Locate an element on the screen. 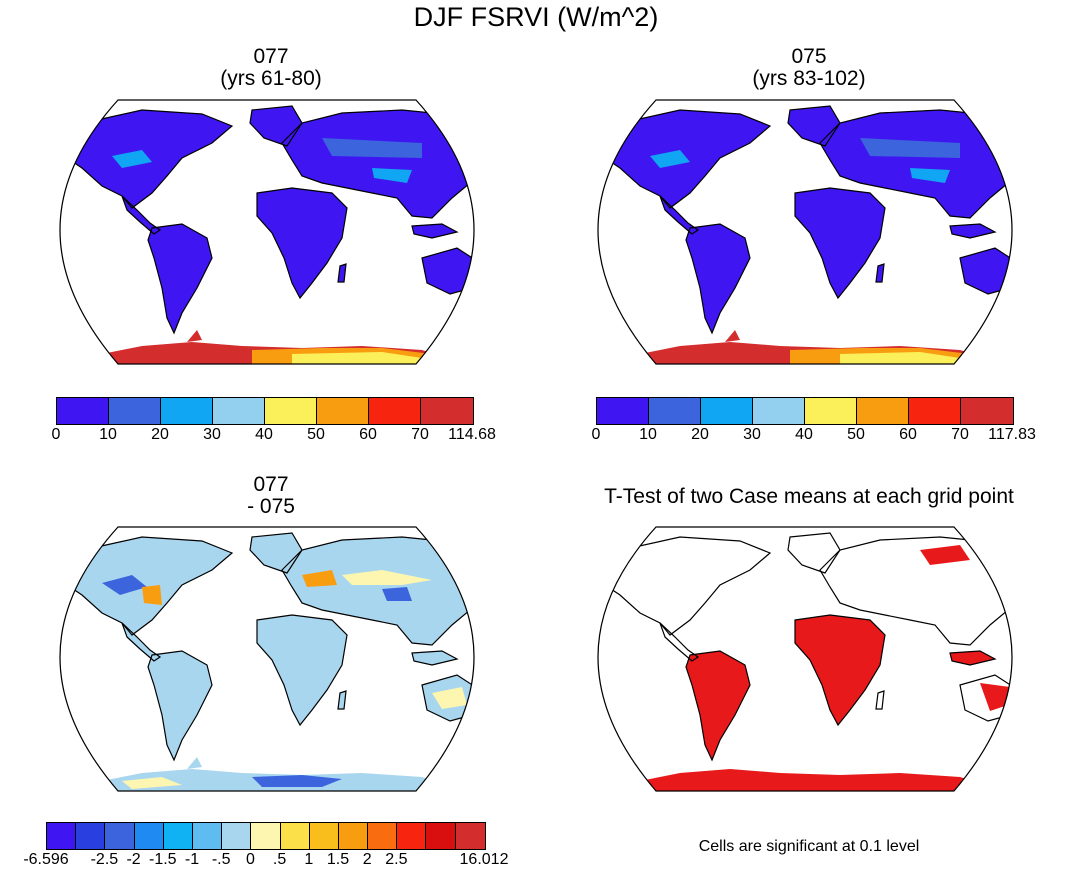  panel1-antarctica-plateau is located at coordinates (357, 358).